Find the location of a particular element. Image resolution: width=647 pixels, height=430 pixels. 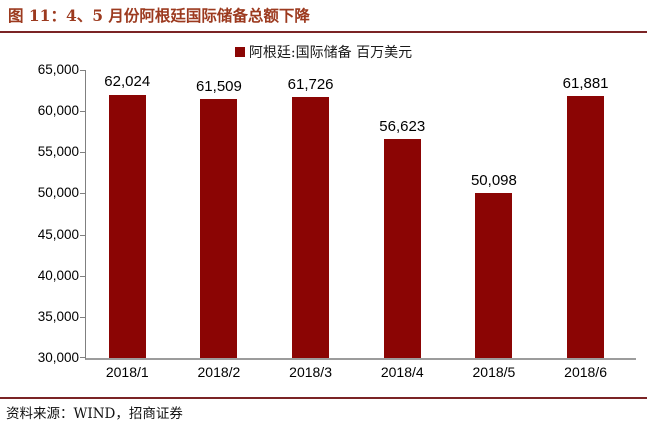

x-axis-tick-label: 2018/3 is located at coordinates (310, 372).